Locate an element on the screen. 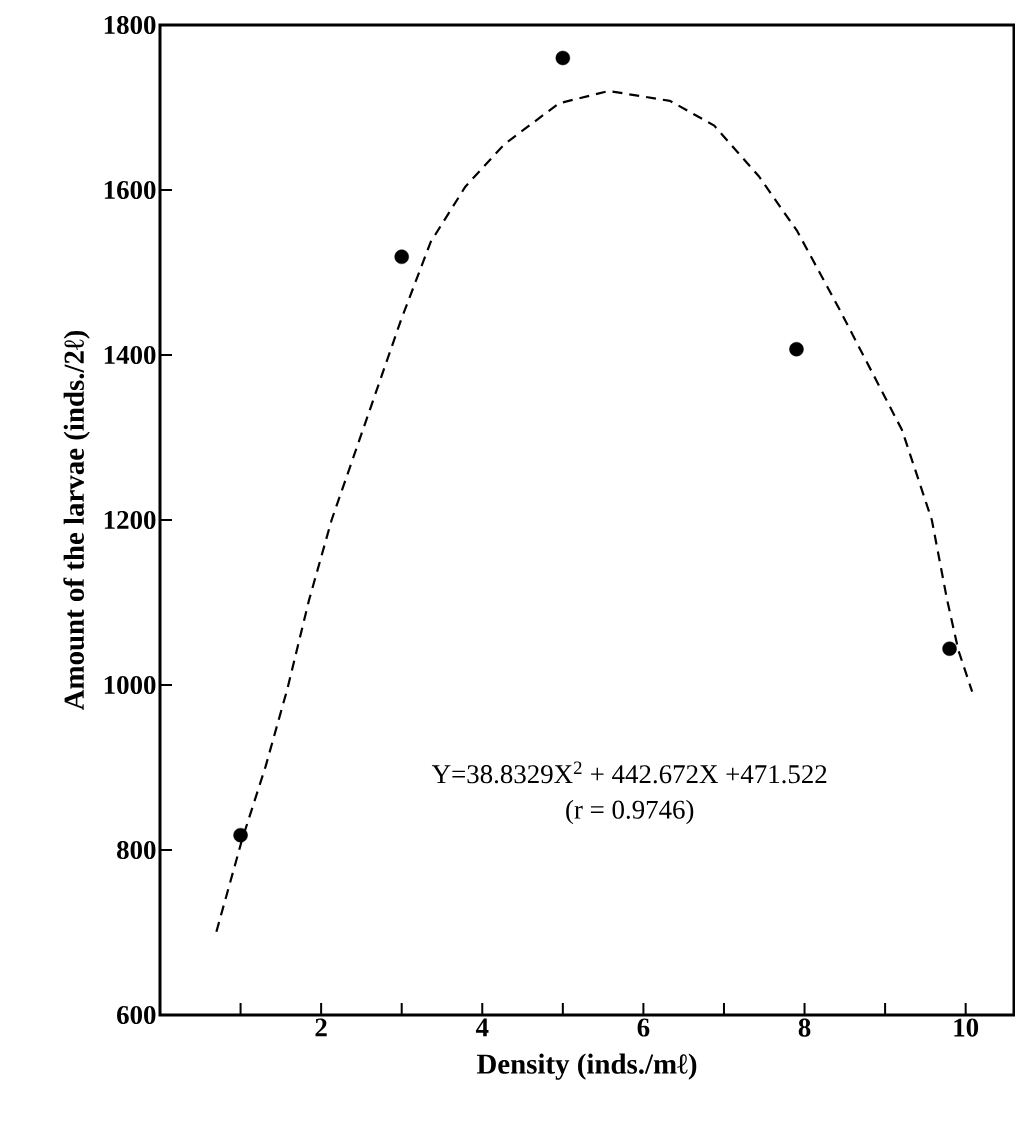  x-tick-label: 4 is located at coordinates (482, 1027).